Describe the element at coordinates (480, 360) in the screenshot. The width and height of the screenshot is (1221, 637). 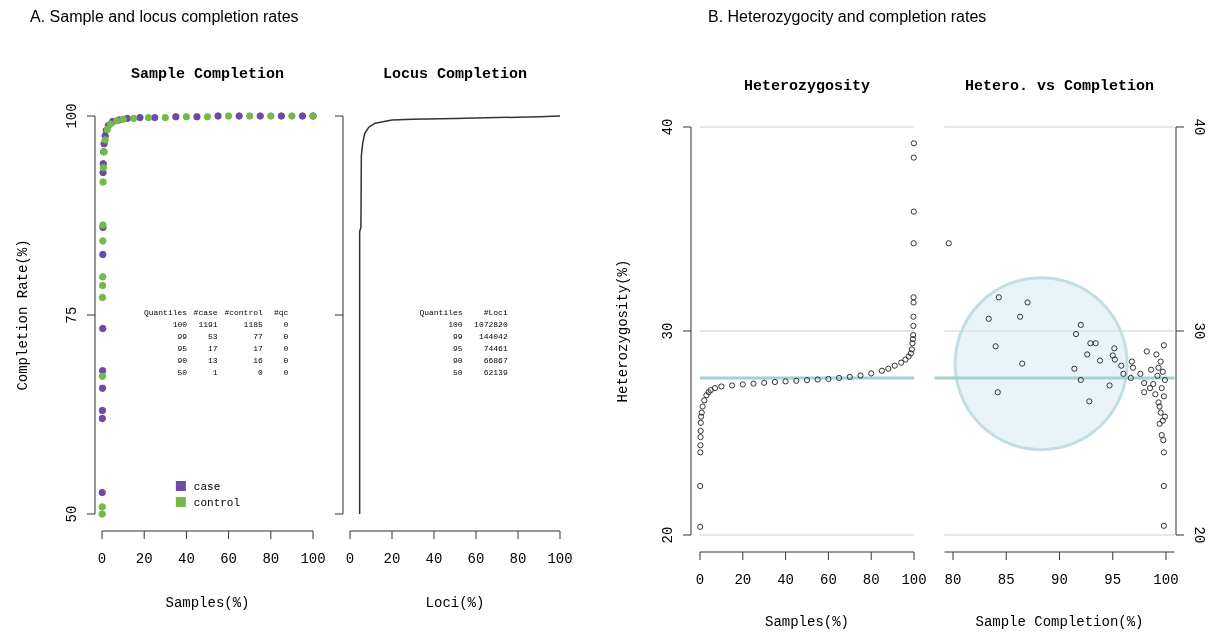
I see `text: 90 66867` at that location.